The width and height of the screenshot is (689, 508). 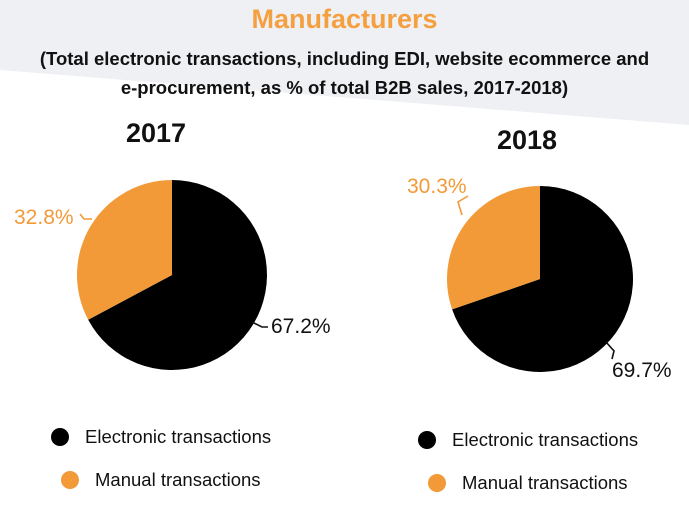 I want to click on chart-title: Manufacturers, so click(x=344, y=19).